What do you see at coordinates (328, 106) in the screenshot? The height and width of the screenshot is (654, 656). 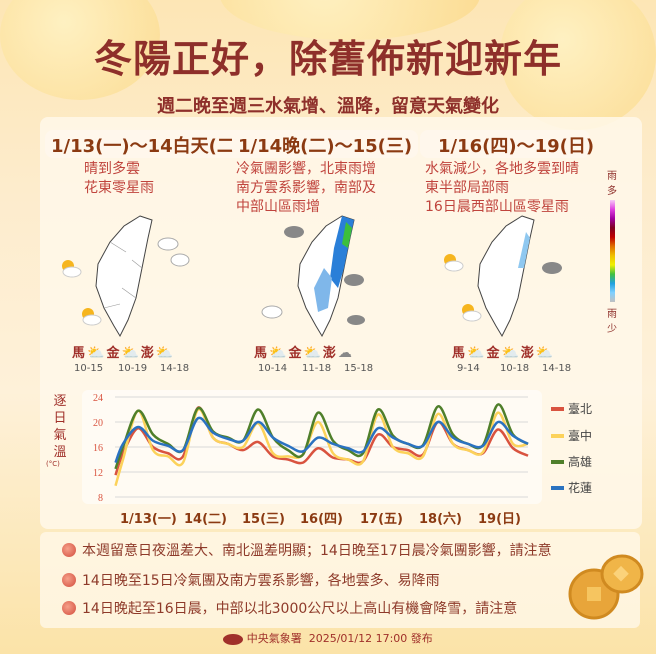 I see `page-subtitle: 週二晚至週三水氣增、溫降，留意天氣變化` at bounding box center [328, 106].